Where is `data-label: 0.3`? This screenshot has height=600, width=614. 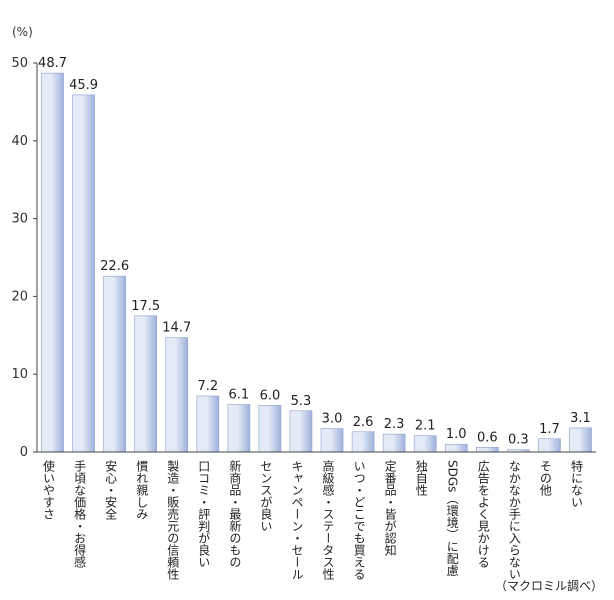
data-label: 0.3 is located at coordinates (518, 440).